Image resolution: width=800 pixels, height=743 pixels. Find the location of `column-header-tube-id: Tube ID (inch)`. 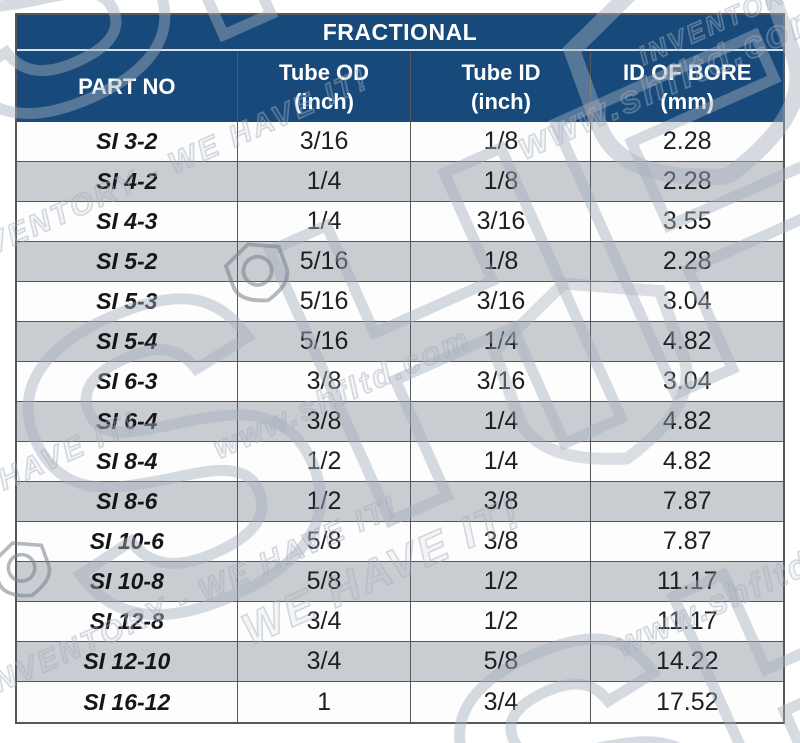

column-header-tube-id: Tube ID (inch) is located at coordinates (501, 86).